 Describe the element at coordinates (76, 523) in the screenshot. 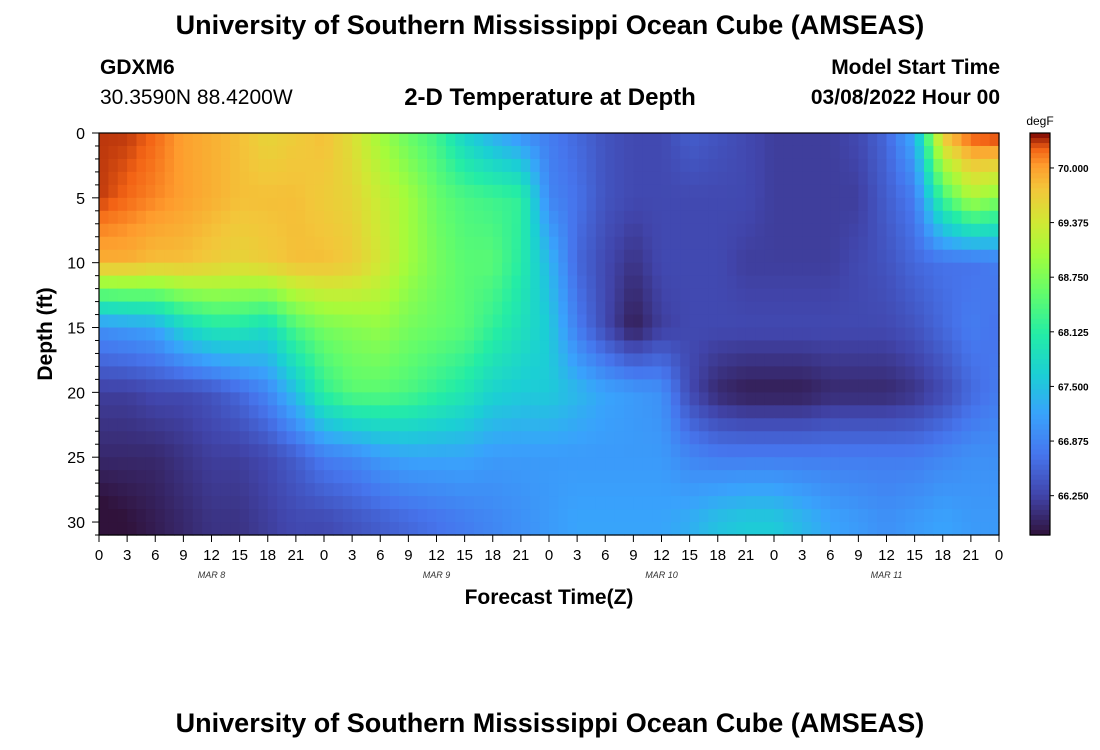

I see `y-tick-label: 30` at that location.